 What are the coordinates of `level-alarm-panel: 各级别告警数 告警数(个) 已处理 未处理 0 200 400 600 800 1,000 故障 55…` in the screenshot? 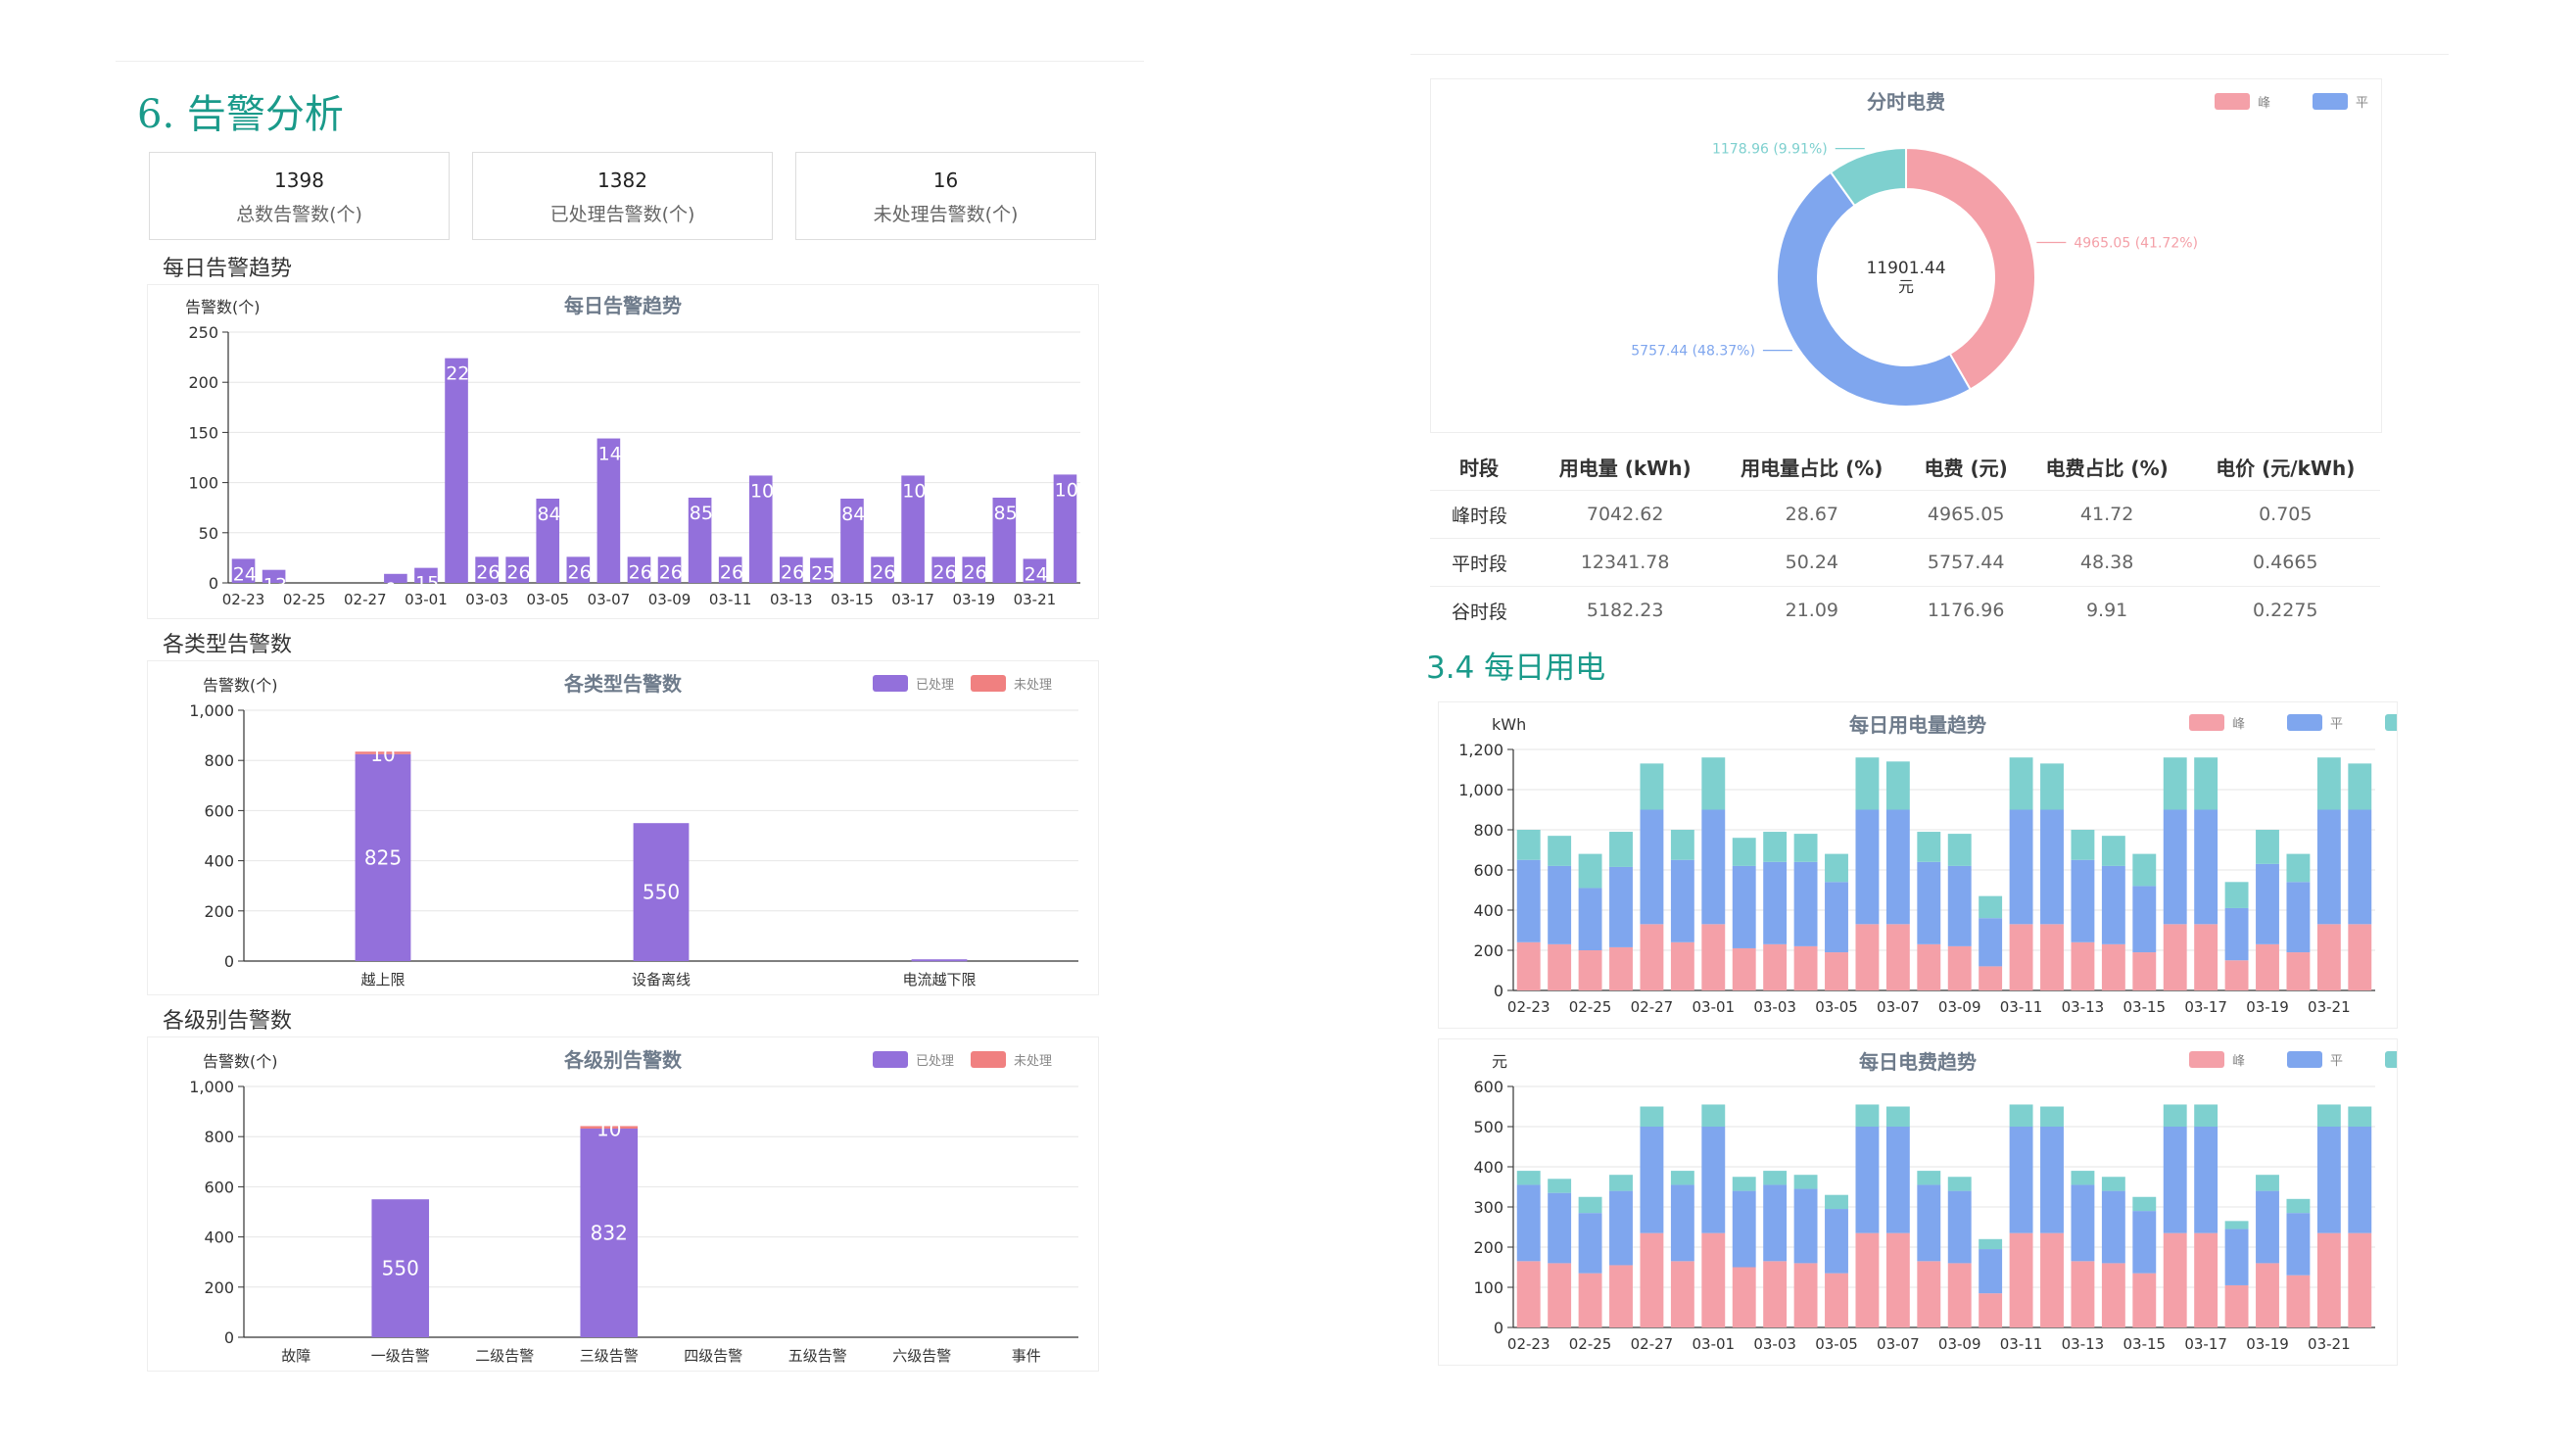 It's located at (623, 1204).